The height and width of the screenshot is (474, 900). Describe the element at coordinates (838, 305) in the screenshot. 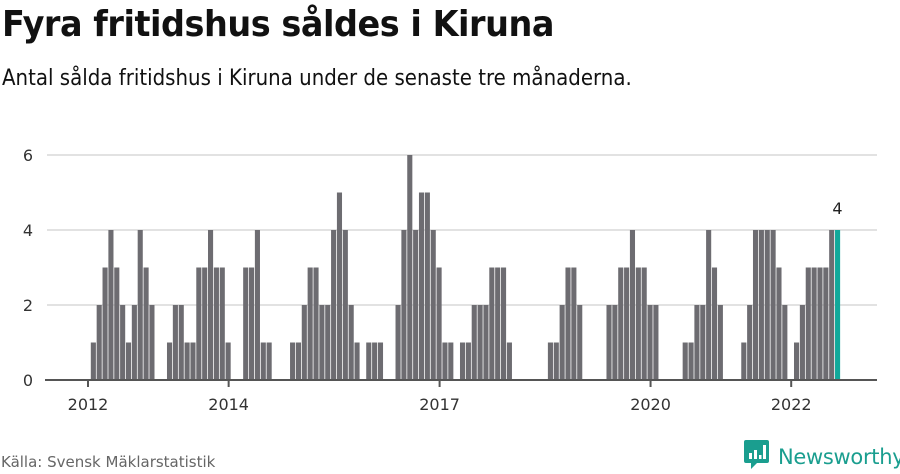

I see `bar-highlighted` at that location.